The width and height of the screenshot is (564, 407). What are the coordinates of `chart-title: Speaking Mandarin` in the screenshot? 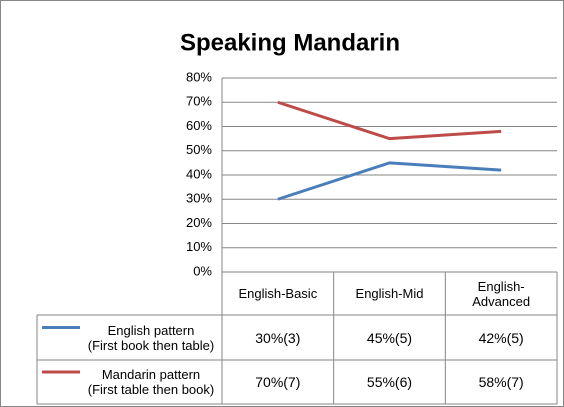 It's located at (290, 42).